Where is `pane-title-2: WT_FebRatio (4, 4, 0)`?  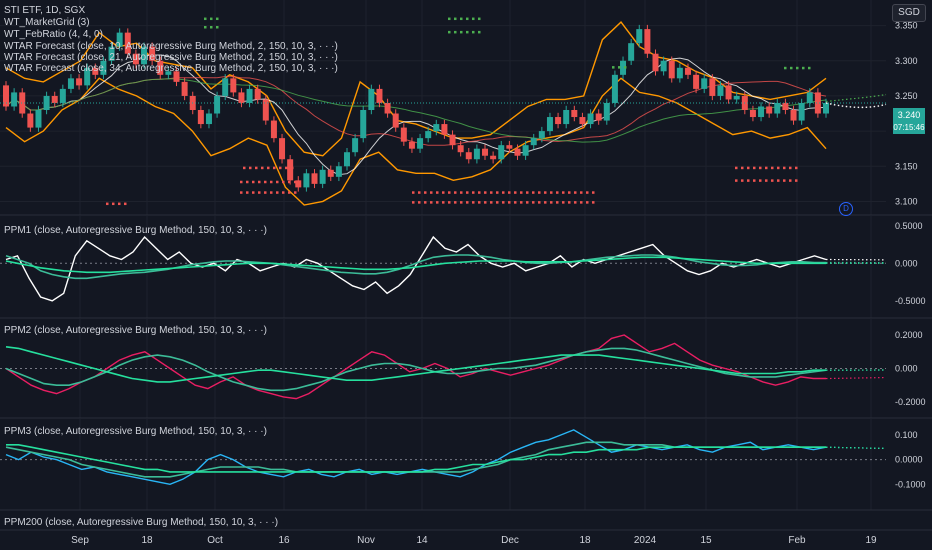 pane-title-2: WT_FebRatio (4, 4, 0) is located at coordinates (53, 34).